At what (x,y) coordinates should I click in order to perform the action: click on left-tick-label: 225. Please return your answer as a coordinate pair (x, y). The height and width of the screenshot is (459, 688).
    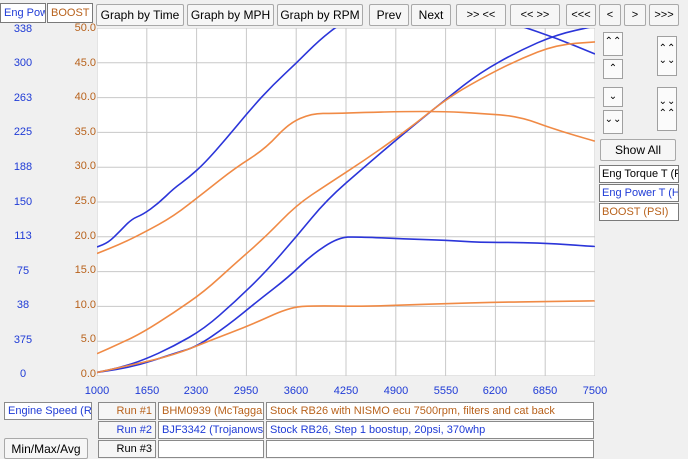
    Looking at the image, I should click on (23, 132).